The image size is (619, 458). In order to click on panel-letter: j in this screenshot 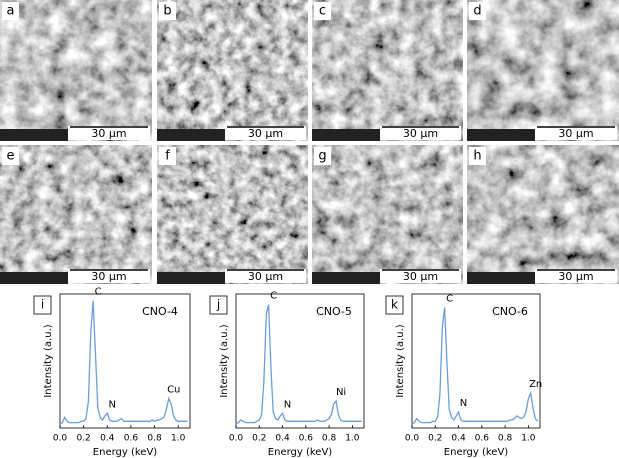, I will do `click(218, 305)`.